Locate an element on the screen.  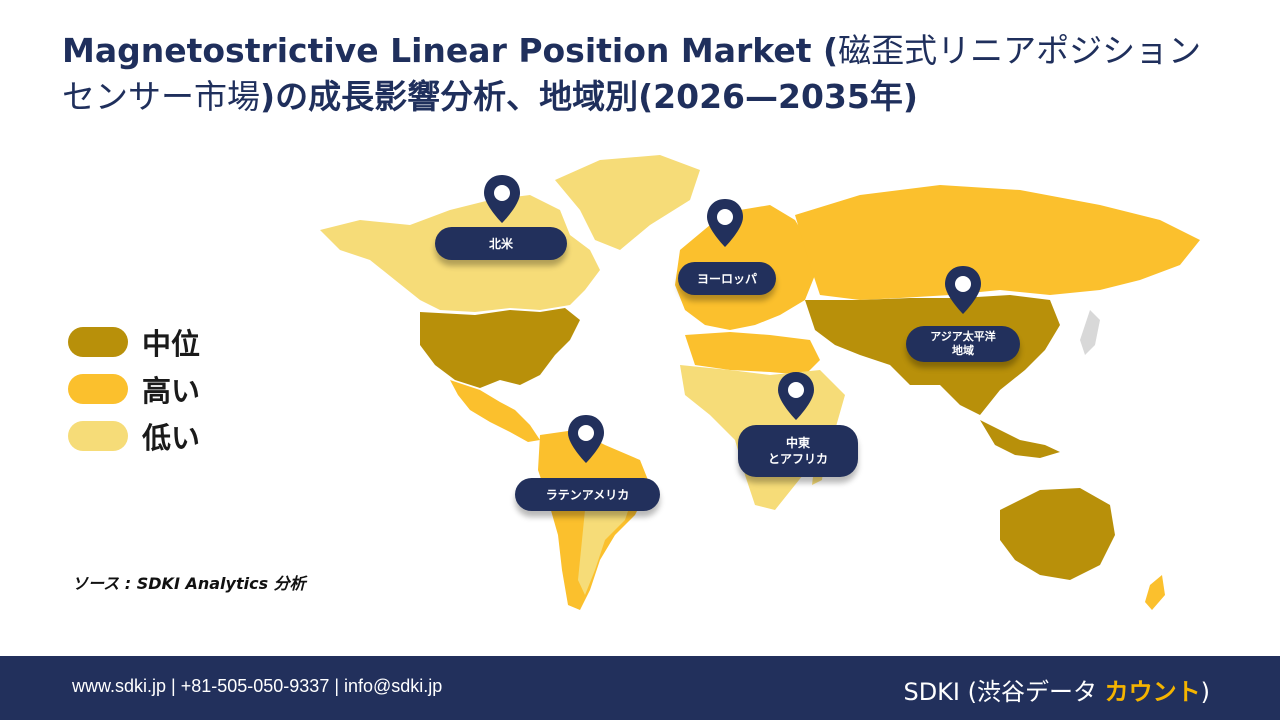
map-pin-icon-middle-east-africa is located at coordinates (796, 396).